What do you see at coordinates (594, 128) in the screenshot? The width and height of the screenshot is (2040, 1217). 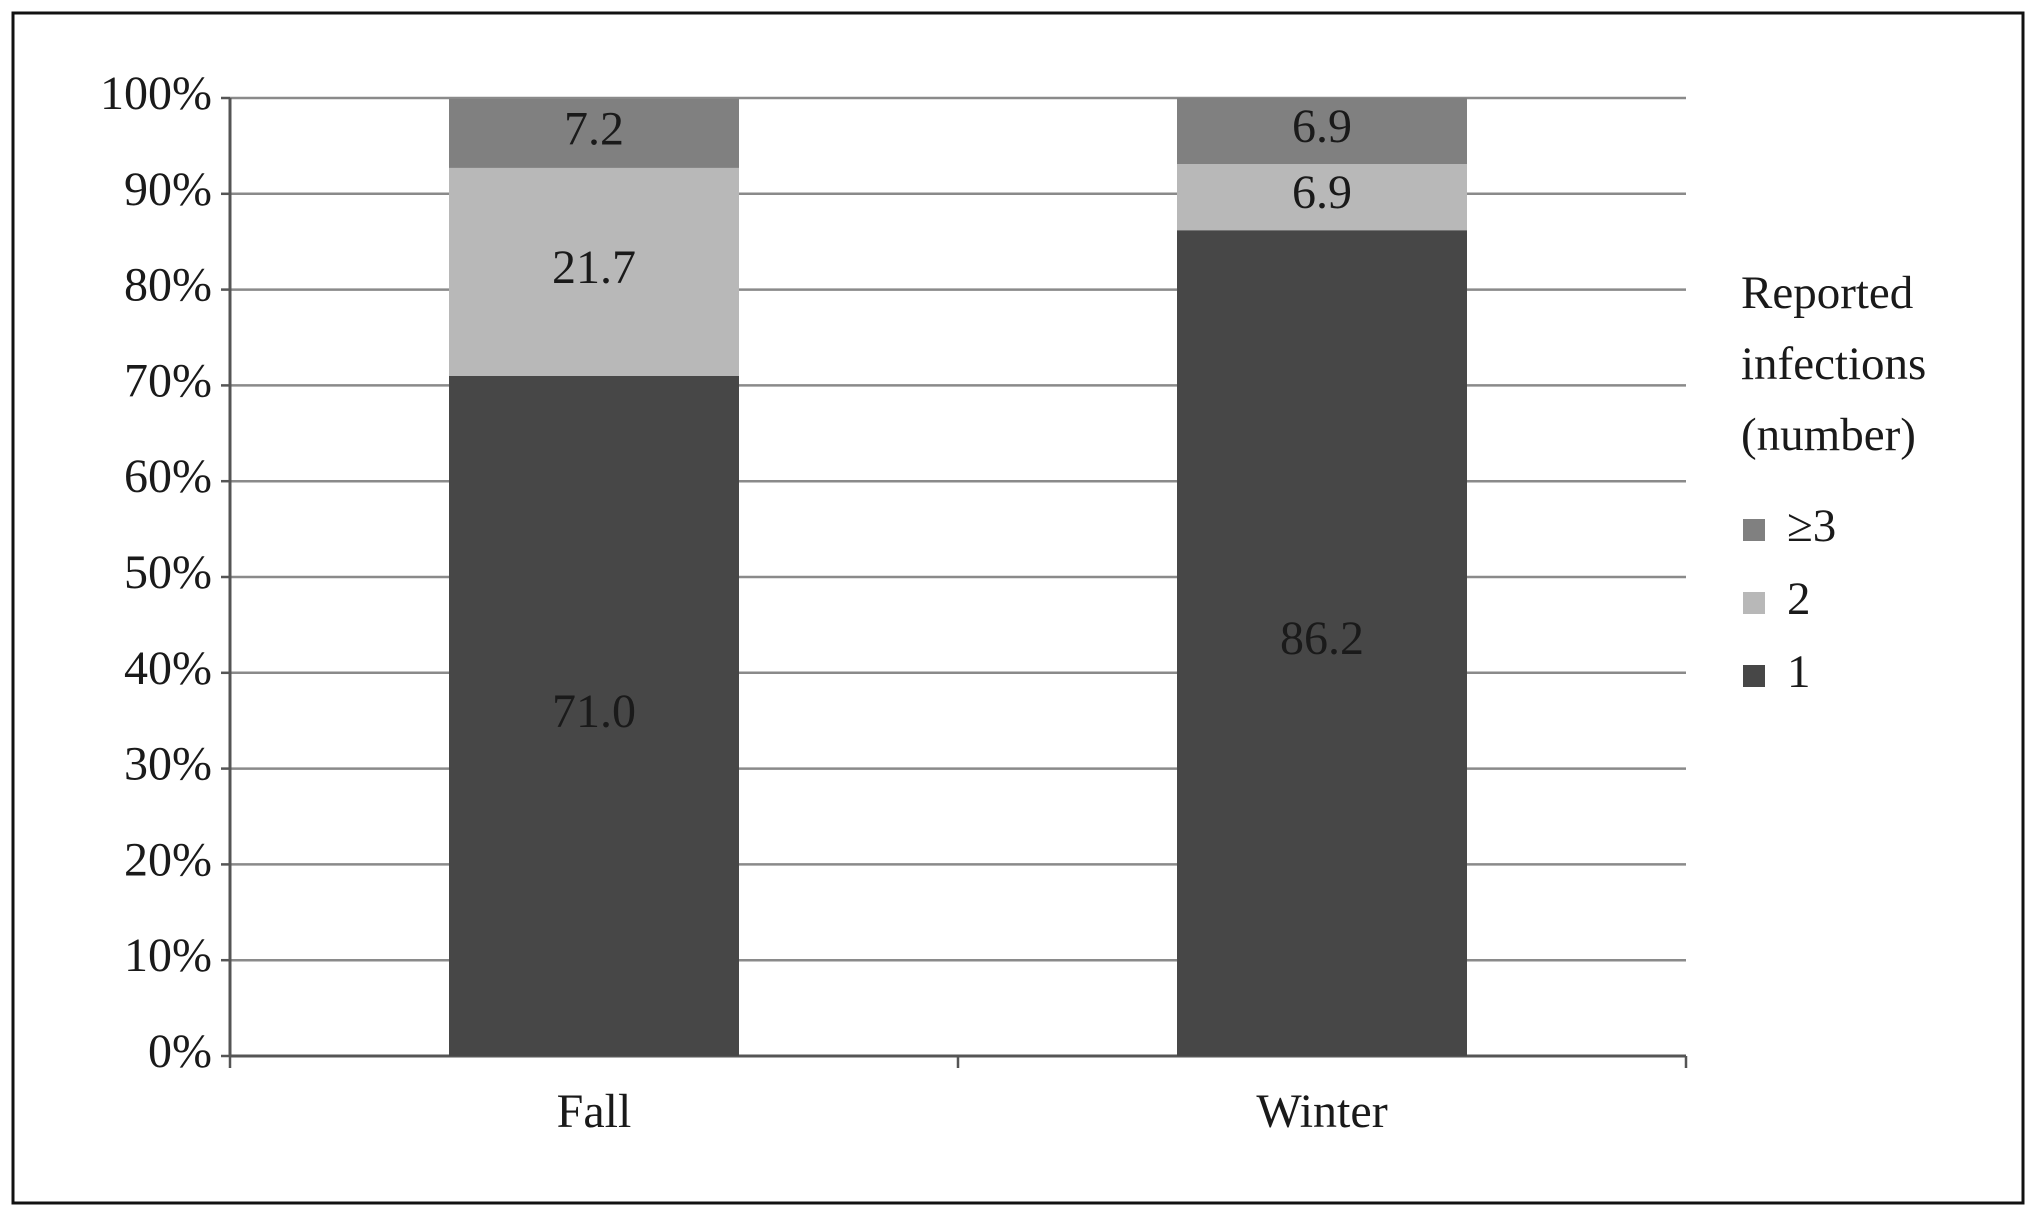 I see `data-label: 7.2` at bounding box center [594, 128].